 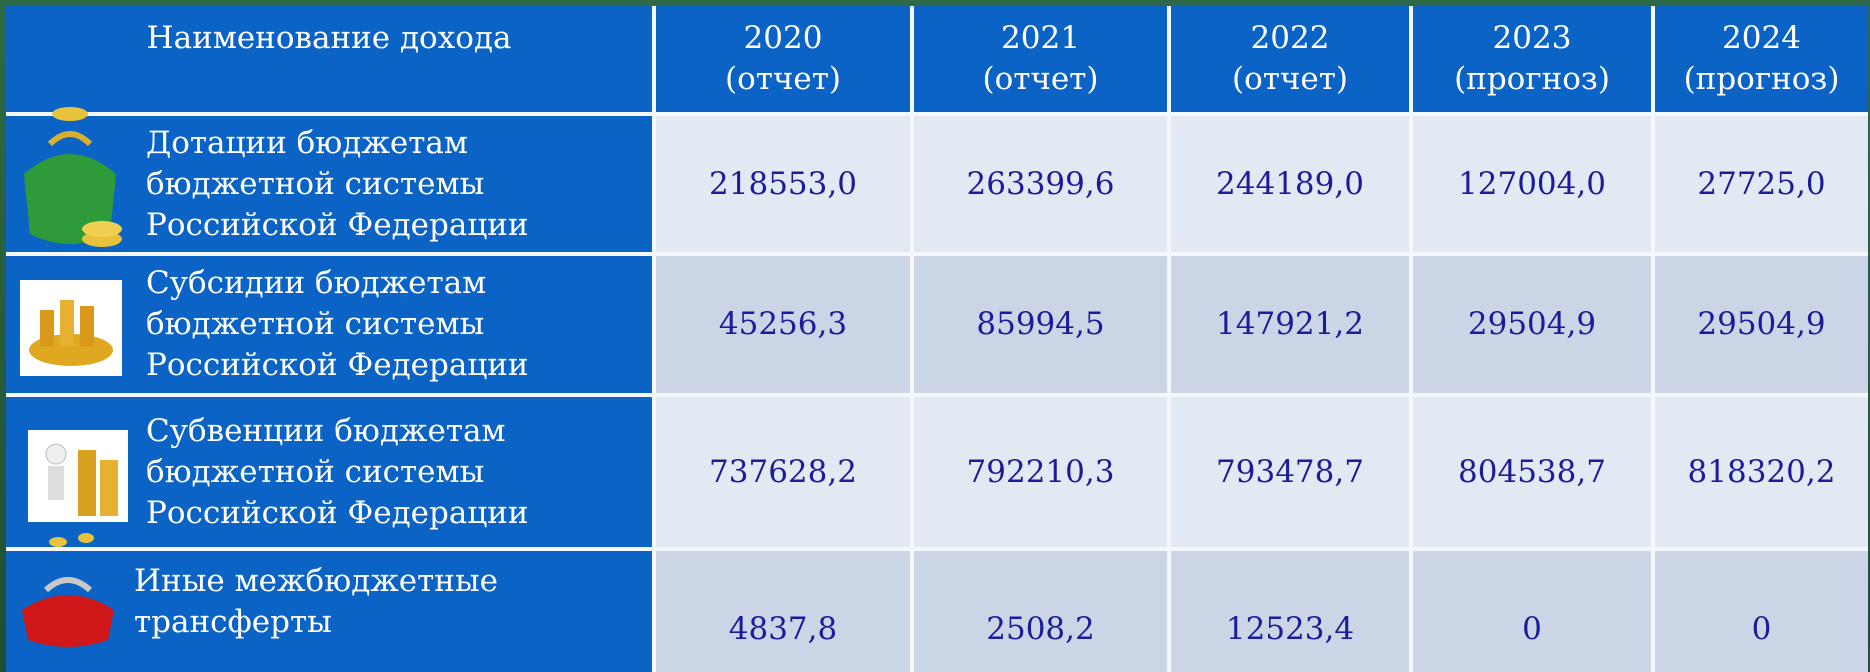 I want to click on value: 244189,0, so click(x=1290, y=183).